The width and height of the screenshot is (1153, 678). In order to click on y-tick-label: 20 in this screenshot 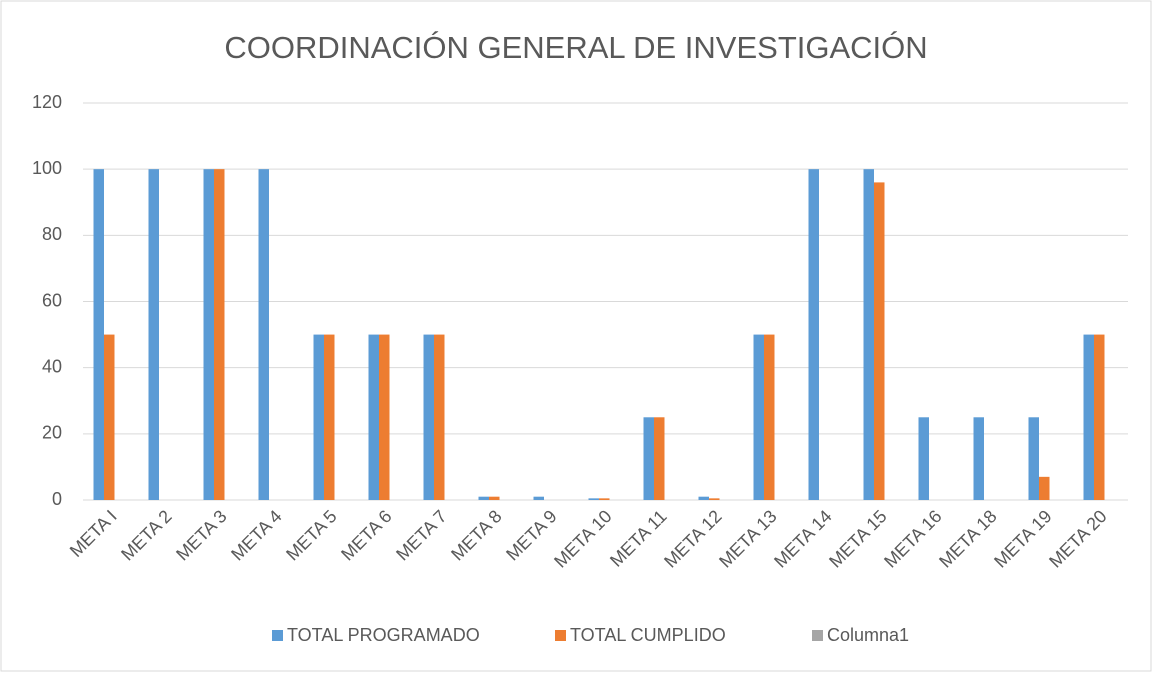, I will do `click(52, 433)`.